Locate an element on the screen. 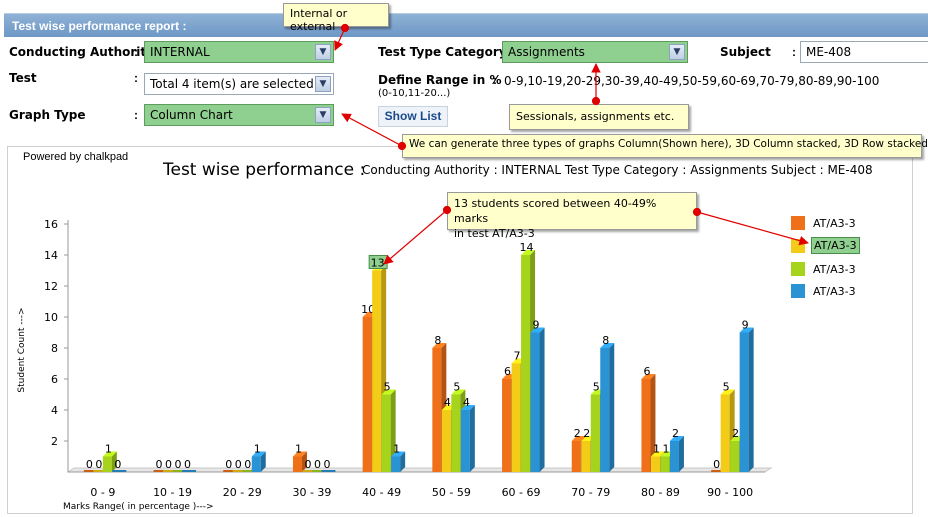  data-label: 4 is located at coordinates (447, 402).